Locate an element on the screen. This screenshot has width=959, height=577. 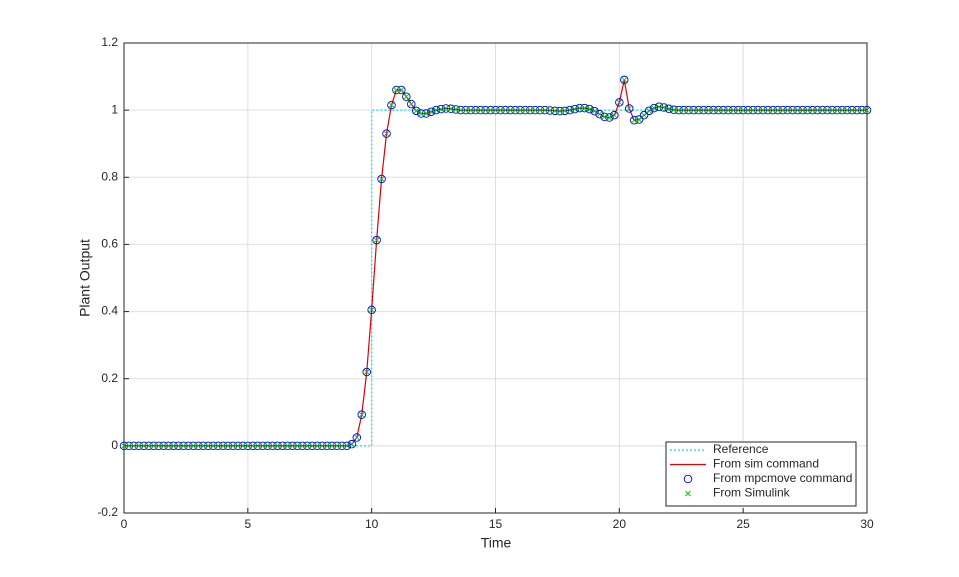
x-tick-label: 25 is located at coordinates (743, 524).